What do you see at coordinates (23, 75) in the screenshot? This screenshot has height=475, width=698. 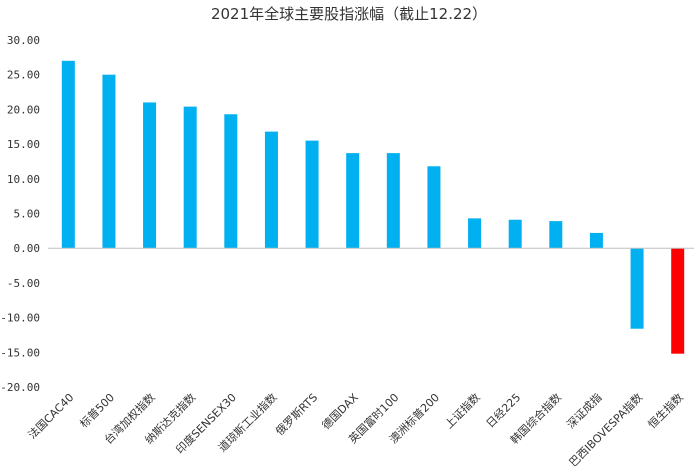 I see `y-tick-label: 25.00` at bounding box center [23, 75].